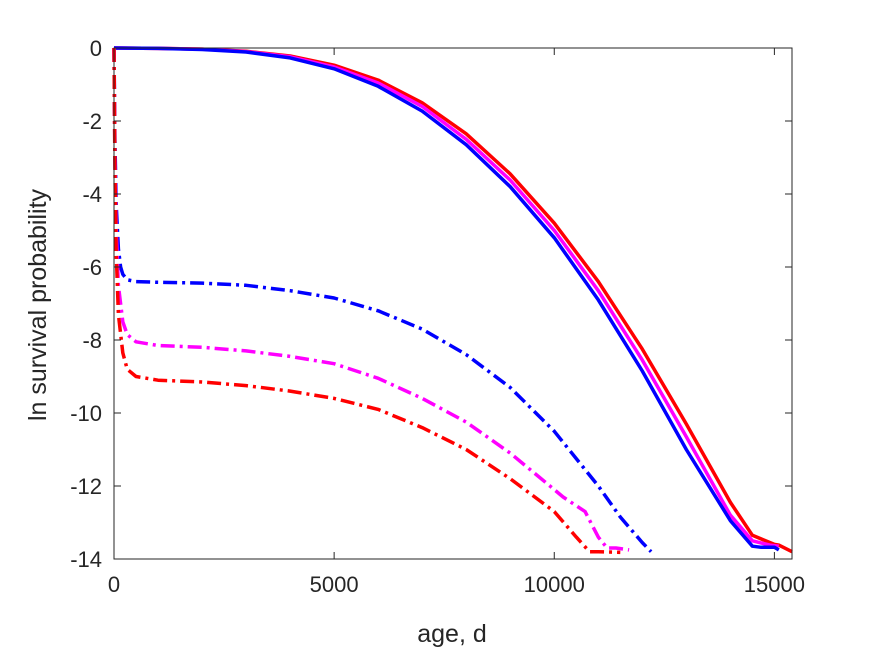  Describe the element at coordinates (774, 584) in the screenshot. I see `x-tick-label: 15000` at that location.